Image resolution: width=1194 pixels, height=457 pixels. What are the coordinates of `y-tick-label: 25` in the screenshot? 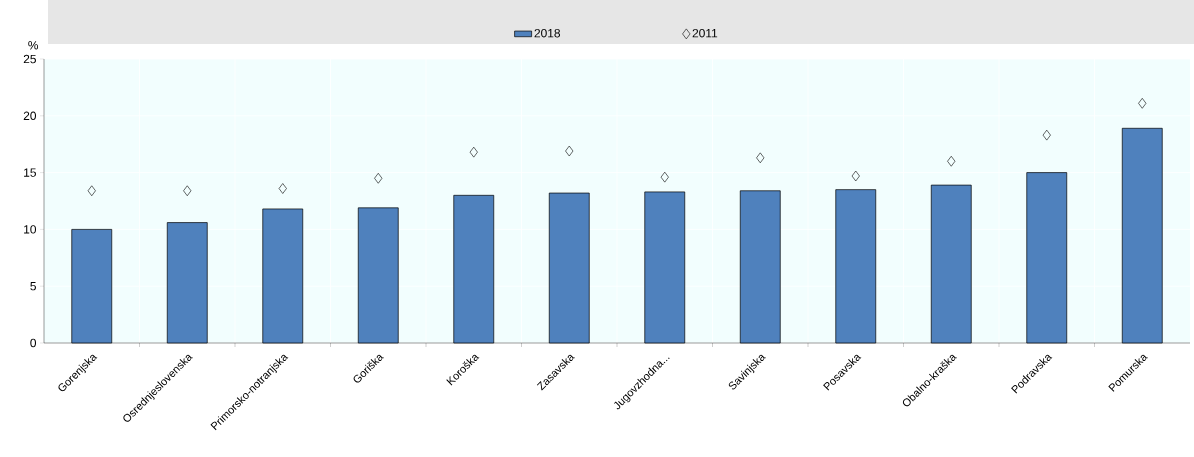 It's located at (29, 59).